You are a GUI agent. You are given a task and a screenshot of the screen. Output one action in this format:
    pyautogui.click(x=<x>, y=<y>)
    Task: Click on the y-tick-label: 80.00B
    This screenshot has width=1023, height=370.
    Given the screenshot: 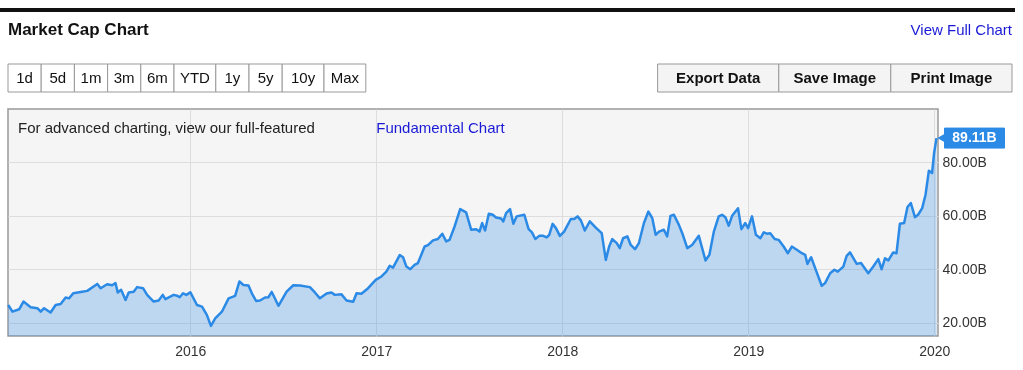 What is the action you would take?
    pyautogui.click(x=964, y=161)
    